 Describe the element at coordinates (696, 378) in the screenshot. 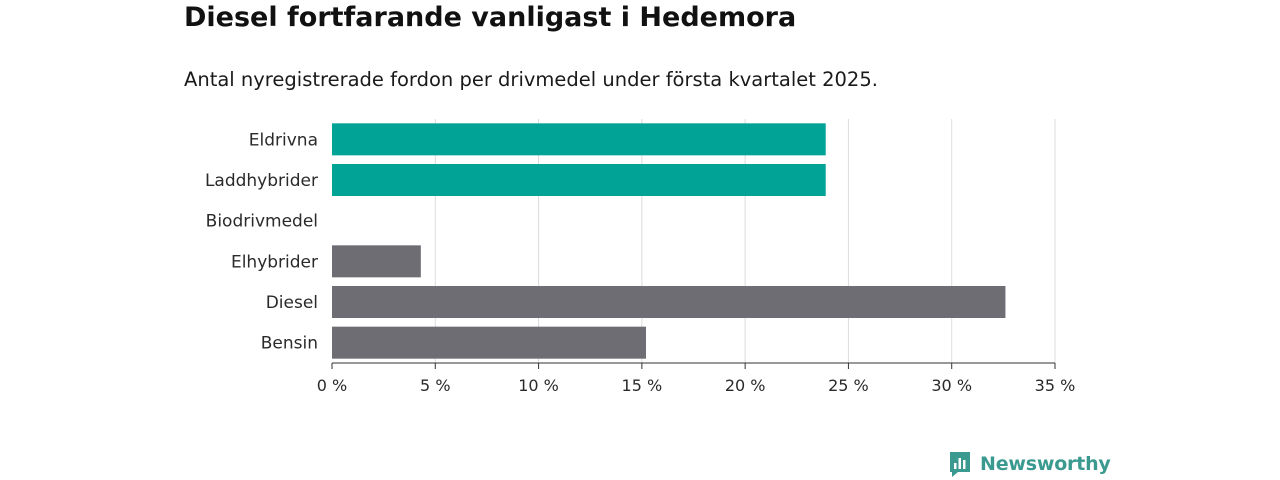

I see `x-axis: 0 % 5 % 10 % 15 % 20 % 25 % 30 % 35 %` at that location.